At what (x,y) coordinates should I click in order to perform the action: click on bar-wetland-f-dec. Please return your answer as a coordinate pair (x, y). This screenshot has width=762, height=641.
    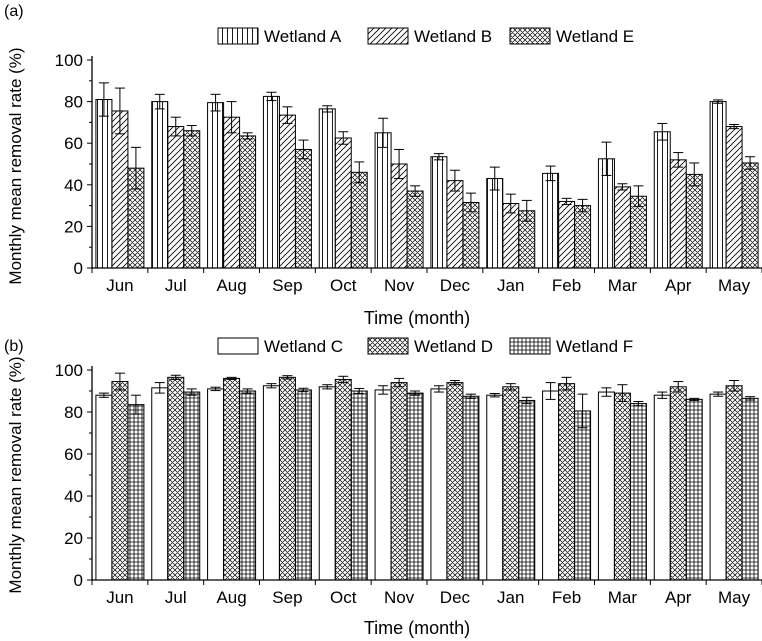
    Looking at the image, I should click on (471, 488).